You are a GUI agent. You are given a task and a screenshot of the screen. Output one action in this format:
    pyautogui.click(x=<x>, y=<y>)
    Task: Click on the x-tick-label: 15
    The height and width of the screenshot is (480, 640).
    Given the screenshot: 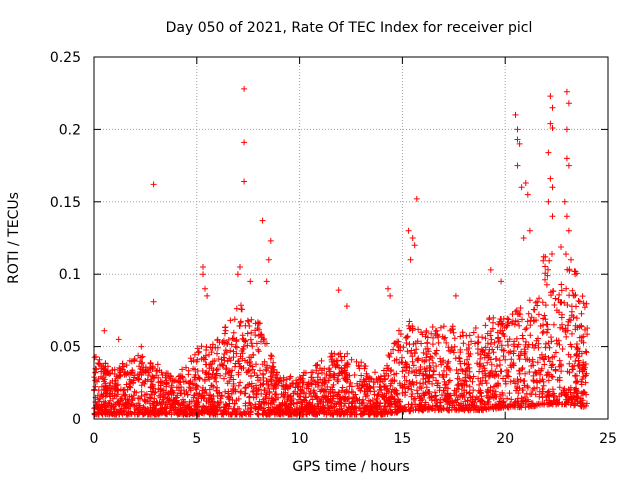 What is the action you would take?
    pyautogui.click(x=402, y=439)
    